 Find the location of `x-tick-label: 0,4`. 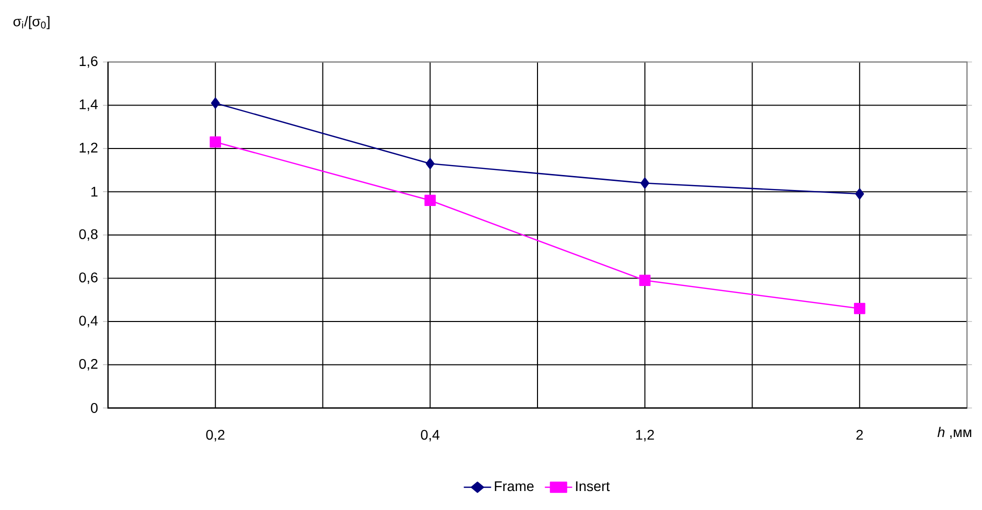

x-tick-label: 0,4 is located at coordinates (430, 436).